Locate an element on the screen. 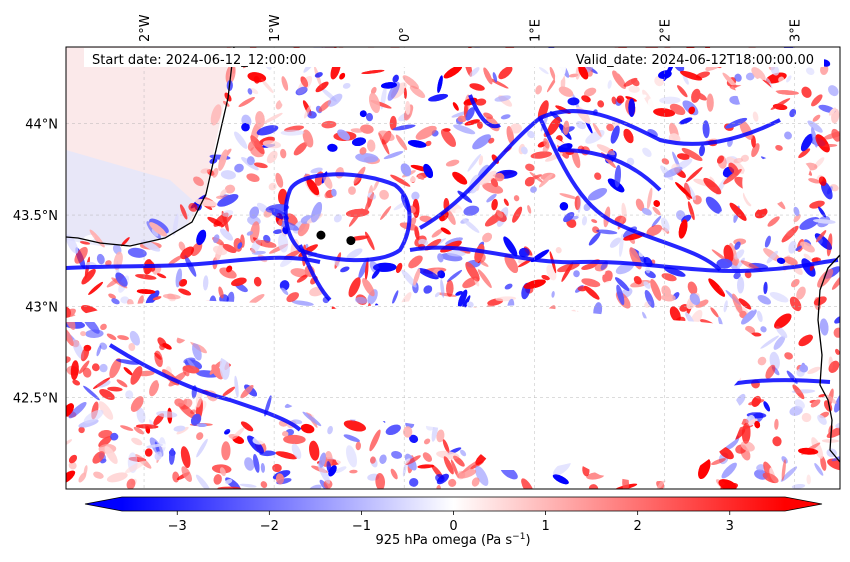 The height and width of the screenshot is (562, 850). colorbar-extend-min is located at coordinates (103, 504).